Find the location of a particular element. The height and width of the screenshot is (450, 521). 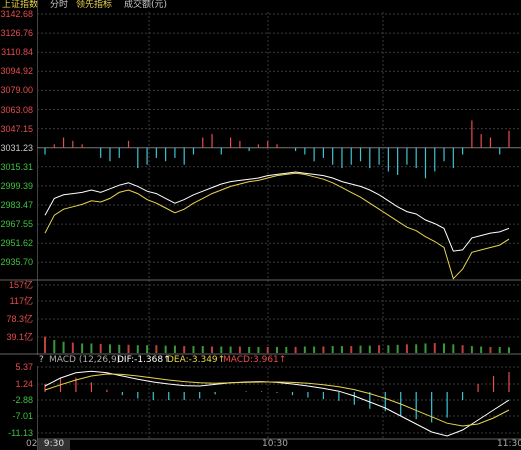

price-axis-label: 2951.62 is located at coordinates (16, 243).